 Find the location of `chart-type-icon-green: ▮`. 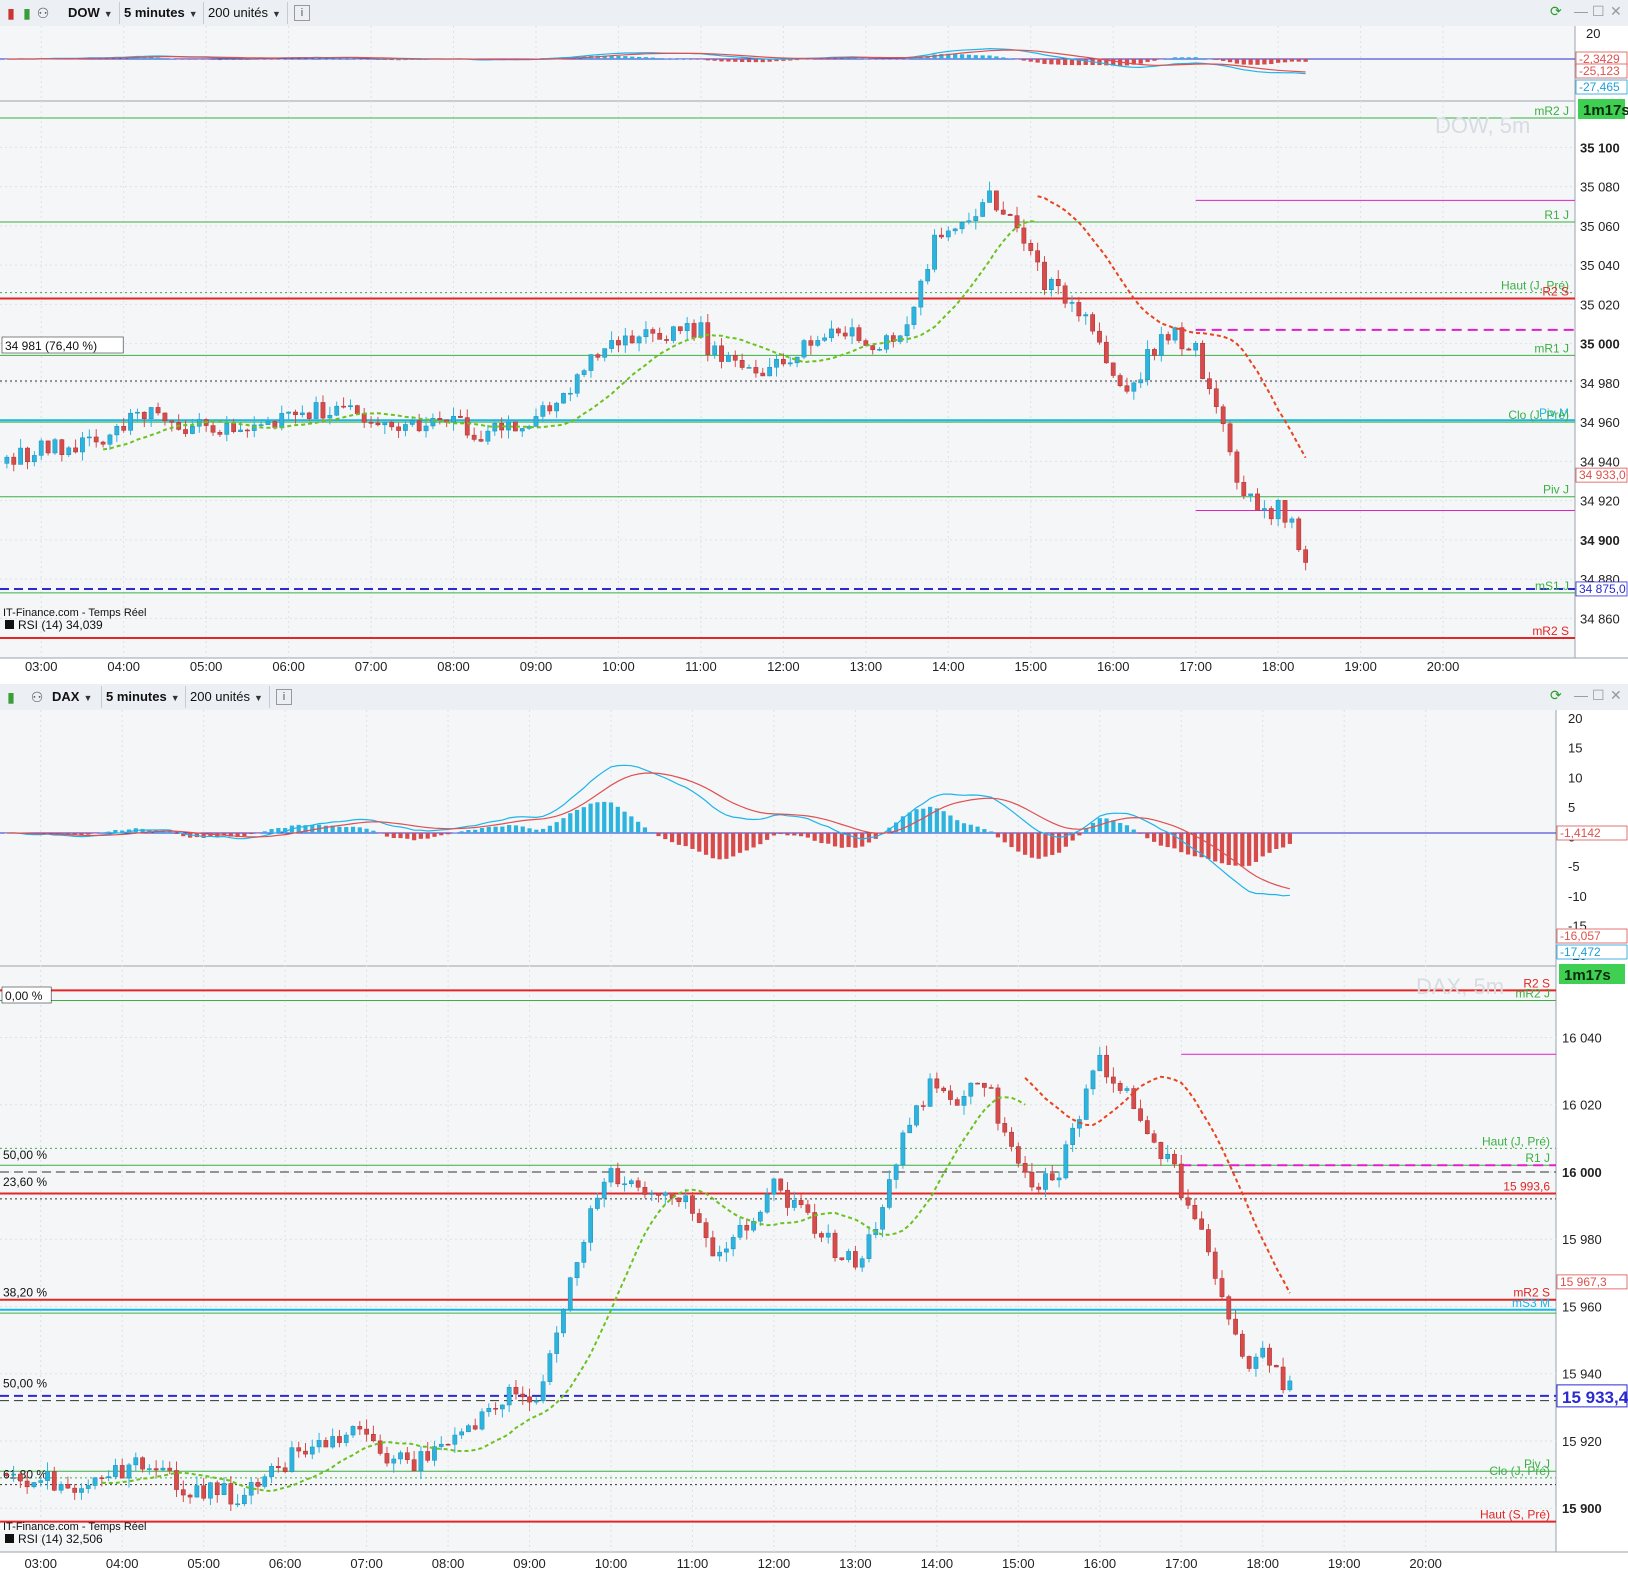

chart-type-icon-green: ▮ is located at coordinates (27, 13).